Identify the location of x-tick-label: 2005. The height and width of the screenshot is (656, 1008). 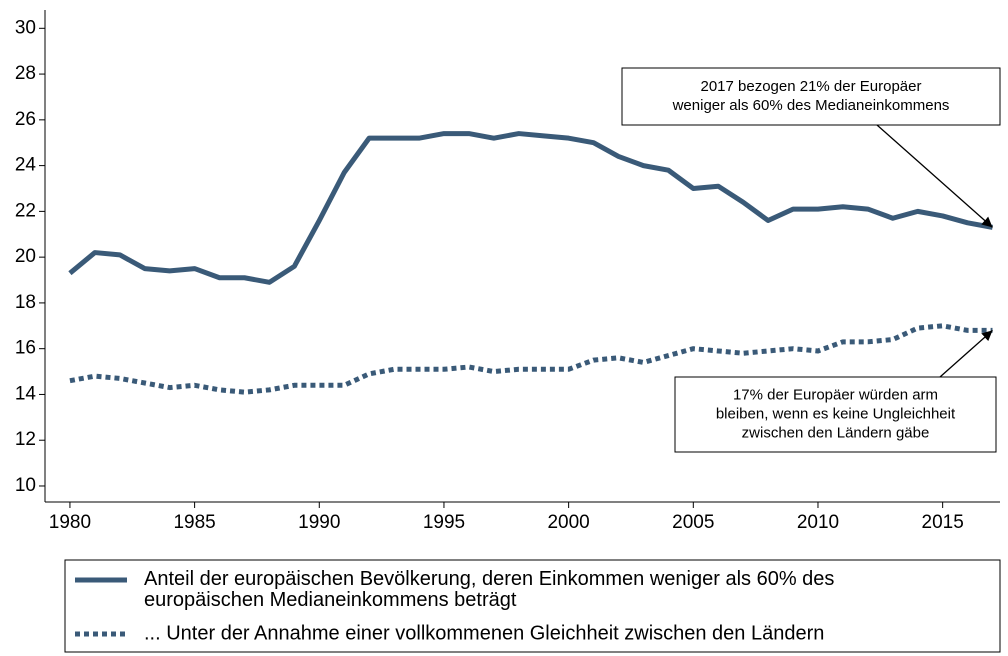
(693, 522).